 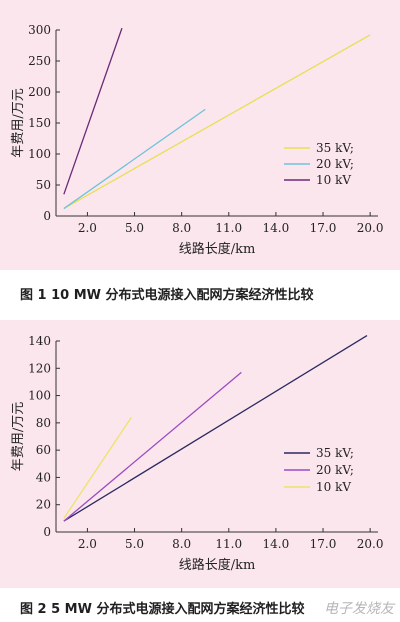 What do you see at coordinates (43, 505) in the screenshot?
I see `y-tick-label: 20` at bounding box center [43, 505].